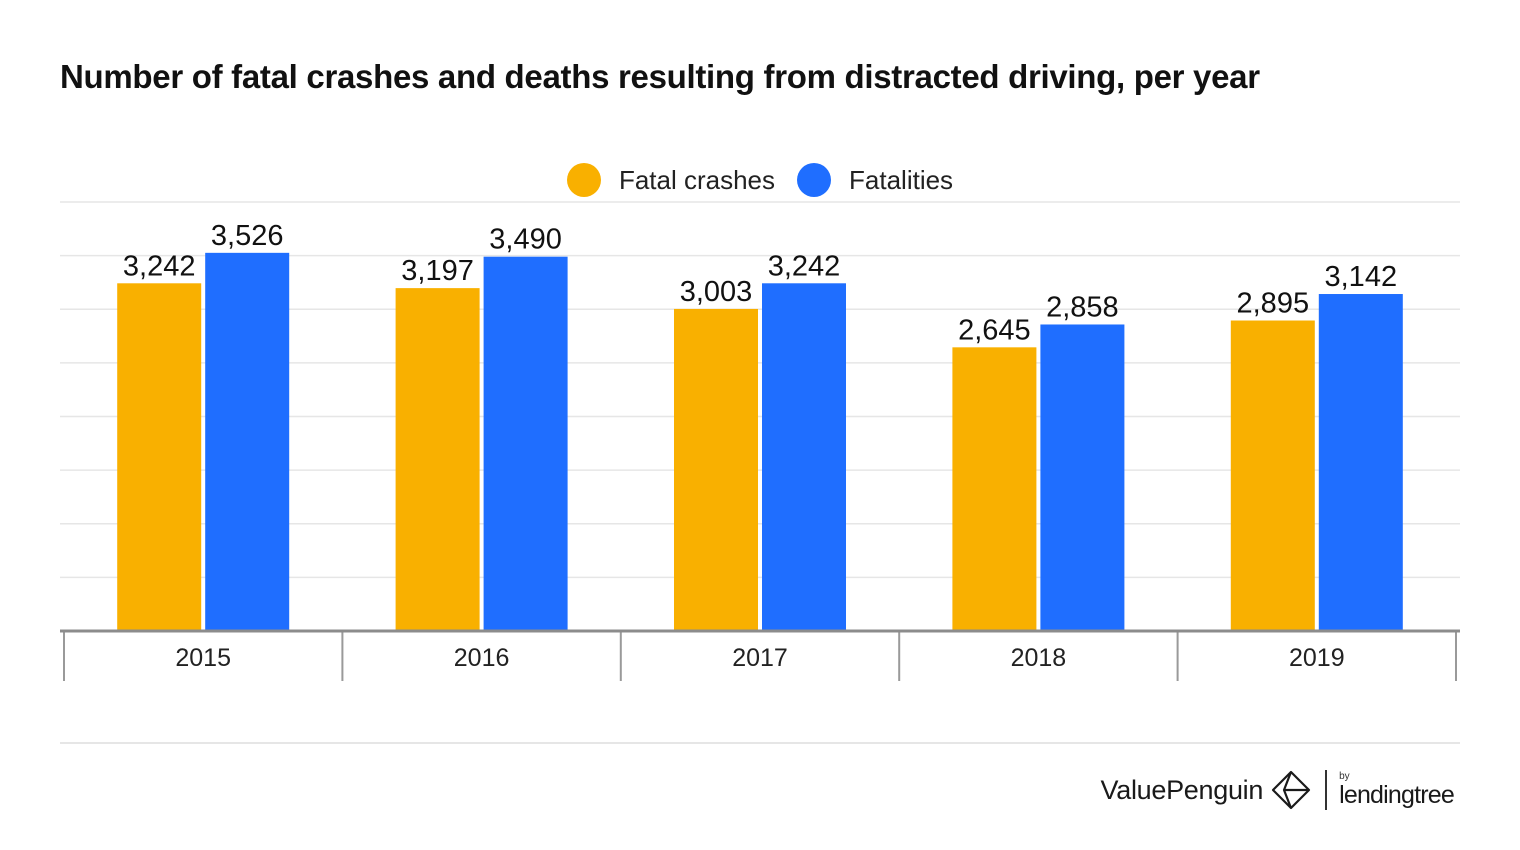 The height and width of the screenshot is (850, 1520). Describe the element at coordinates (159, 457) in the screenshot. I see `bar-fatal-crashes-2015` at that location.